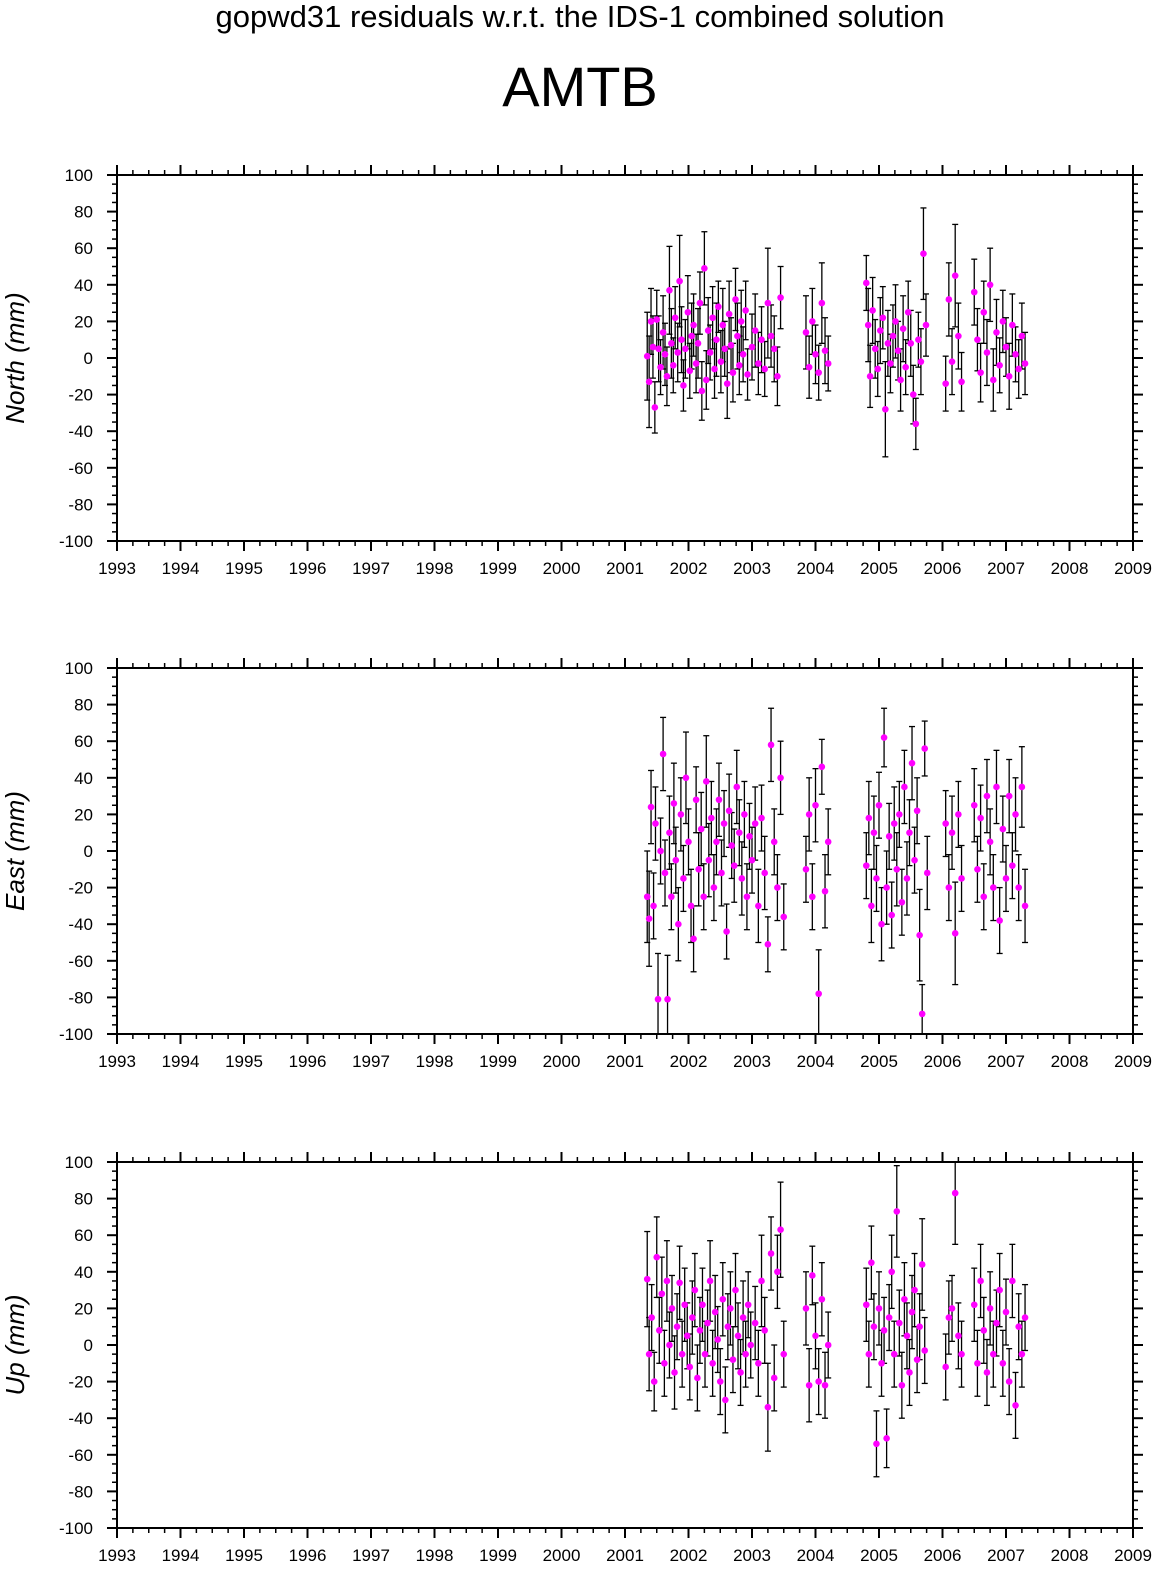 This screenshot has height=1575, width=1160. What do you see at coordinates (943, 1555) in the screenshot?
I see `x-tick-label: 2006` at bounding box center [943, 1555].